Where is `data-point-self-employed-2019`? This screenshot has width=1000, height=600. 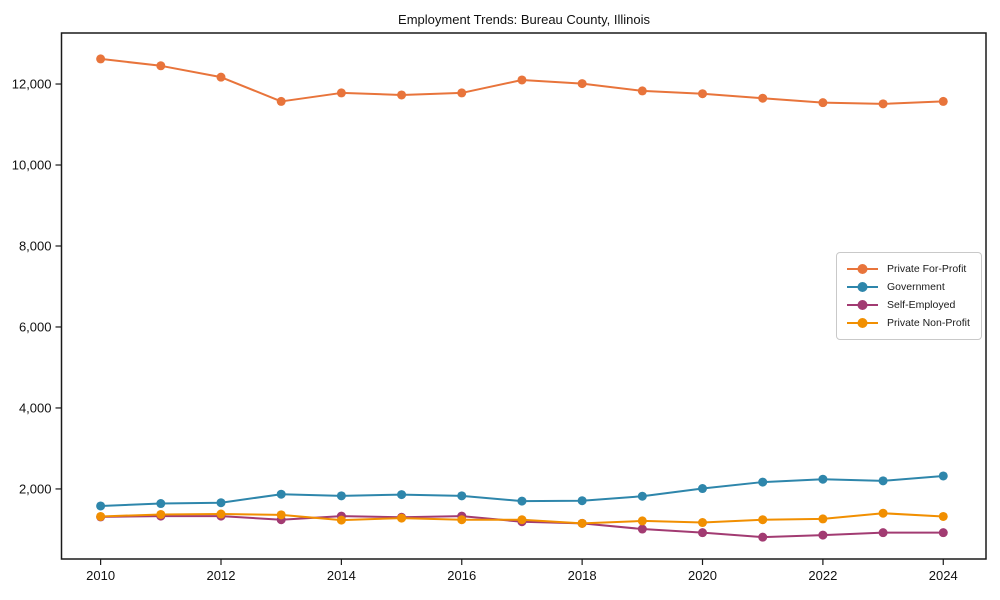 data-point-self-employed-2019 is located at coordinates (642, 529).